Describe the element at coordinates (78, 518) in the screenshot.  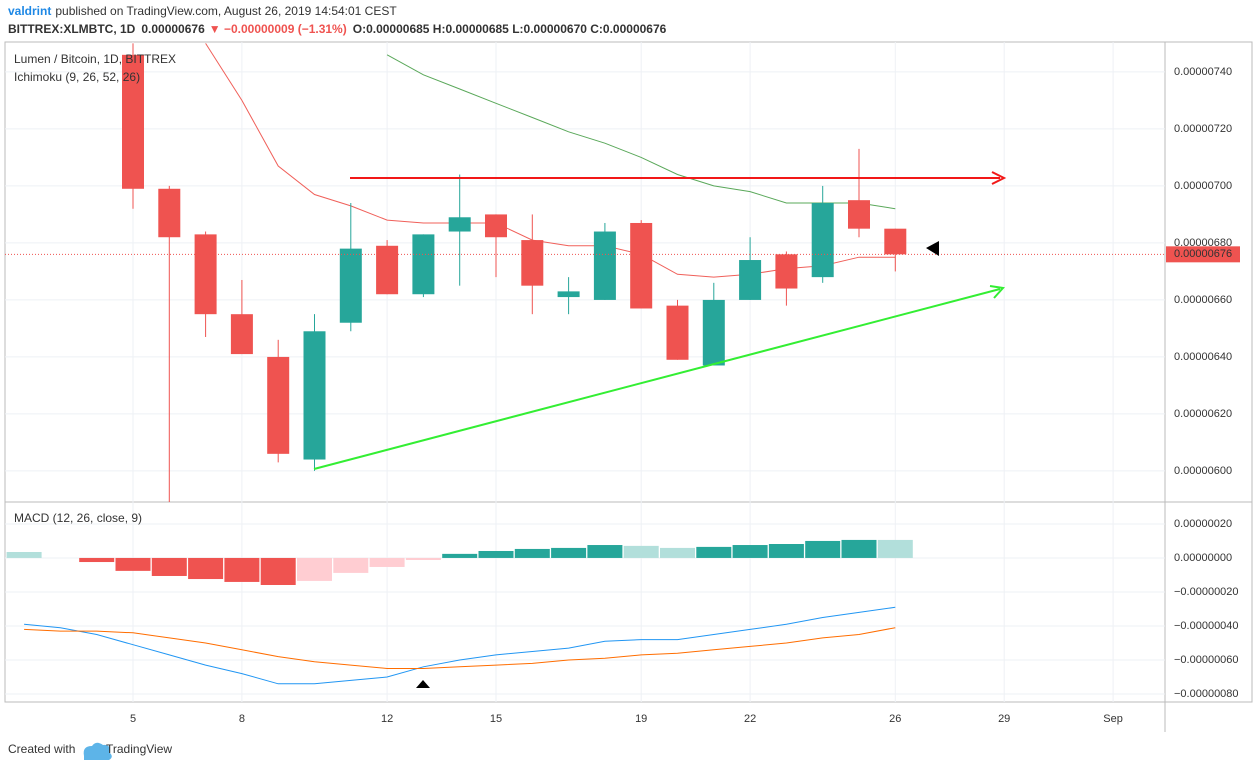
I see `macd-title: MACD (12, 26, close, 9)` at that location.